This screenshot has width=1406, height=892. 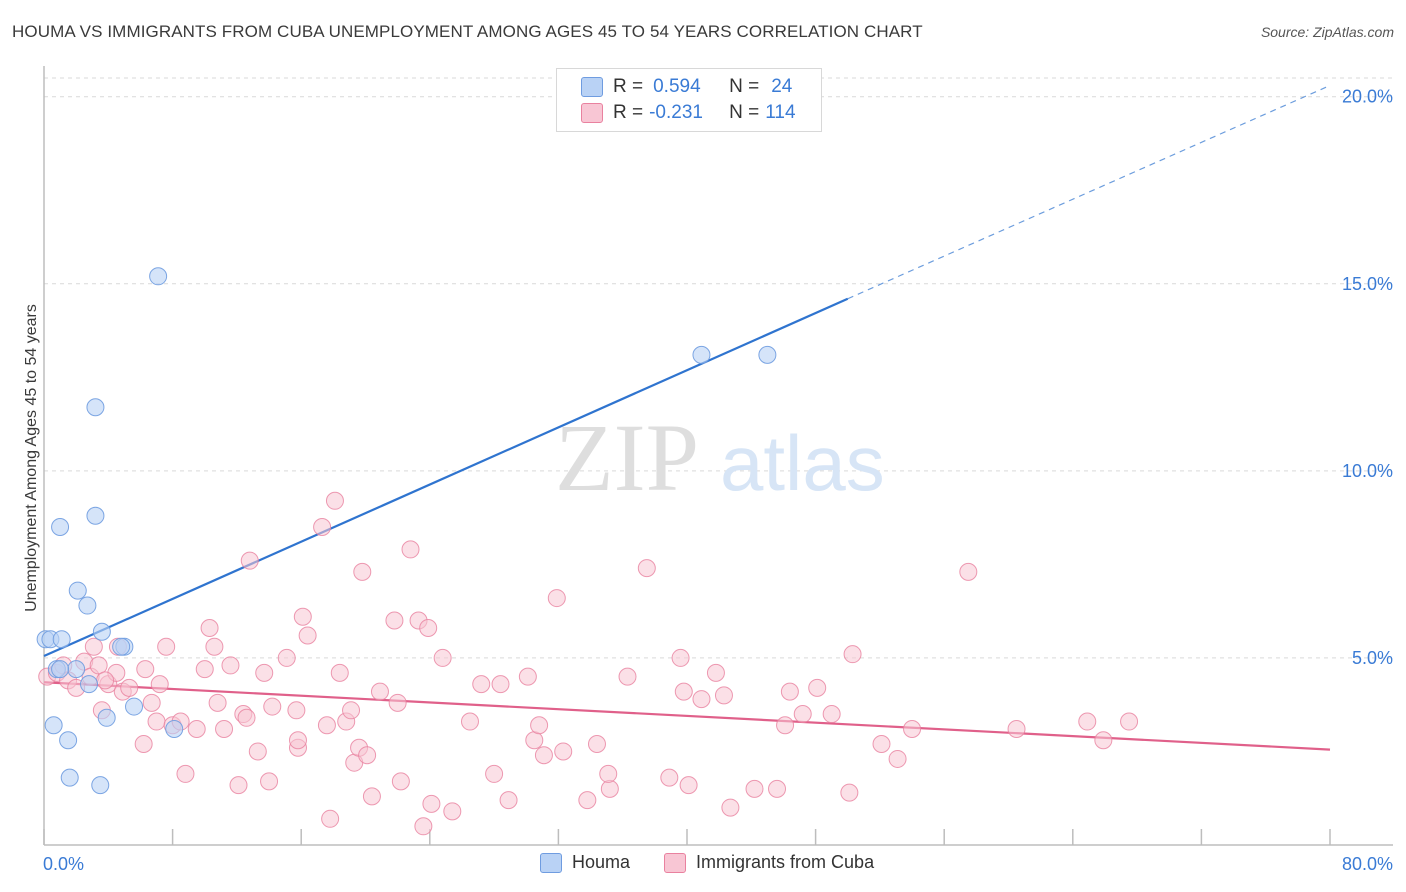 What do you see at coordinates (1367, 97) in the screenshot?
I see `y-tick-label: 20.0%` at bounding box center [1367, 97].